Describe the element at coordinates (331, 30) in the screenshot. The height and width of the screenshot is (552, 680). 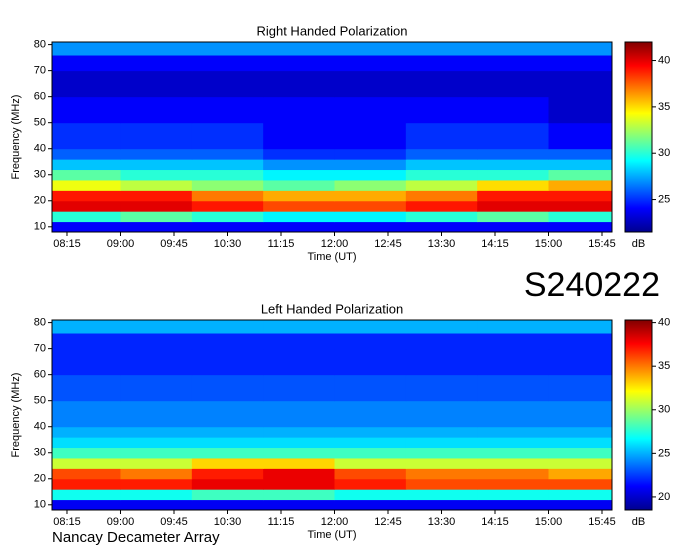
I see `chart-title: Right Handed Polarization` at that location.